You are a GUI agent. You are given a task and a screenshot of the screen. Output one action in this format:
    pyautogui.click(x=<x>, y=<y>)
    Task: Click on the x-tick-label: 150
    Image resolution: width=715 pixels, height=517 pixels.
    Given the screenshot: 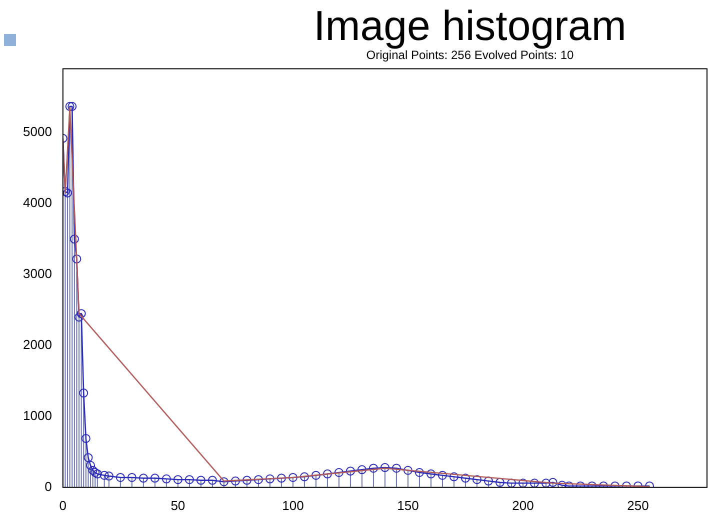 What is the action you would take?
    pyautogui.click(x=408, y=505)
    